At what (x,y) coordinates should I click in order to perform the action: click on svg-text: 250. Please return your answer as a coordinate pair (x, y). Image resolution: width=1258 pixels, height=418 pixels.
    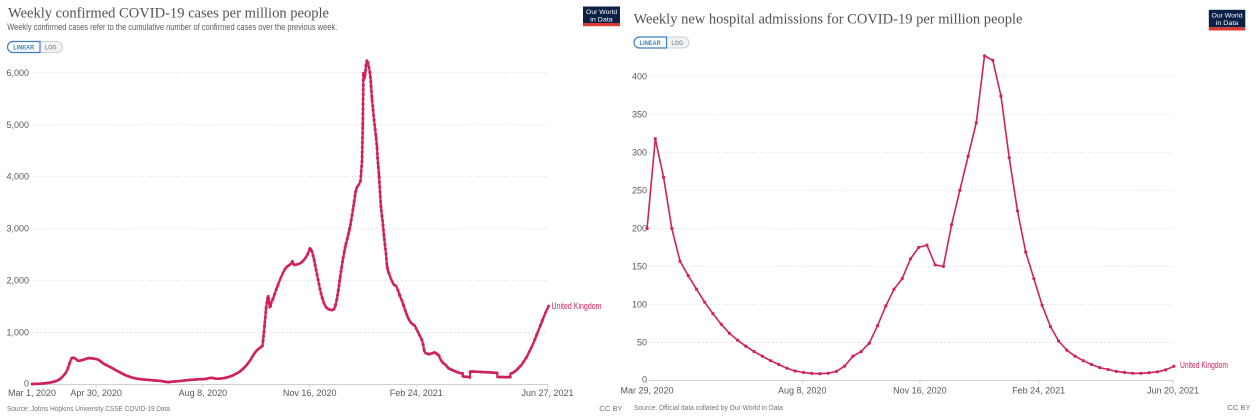
    Looking at the image, I should click on (639, 191).